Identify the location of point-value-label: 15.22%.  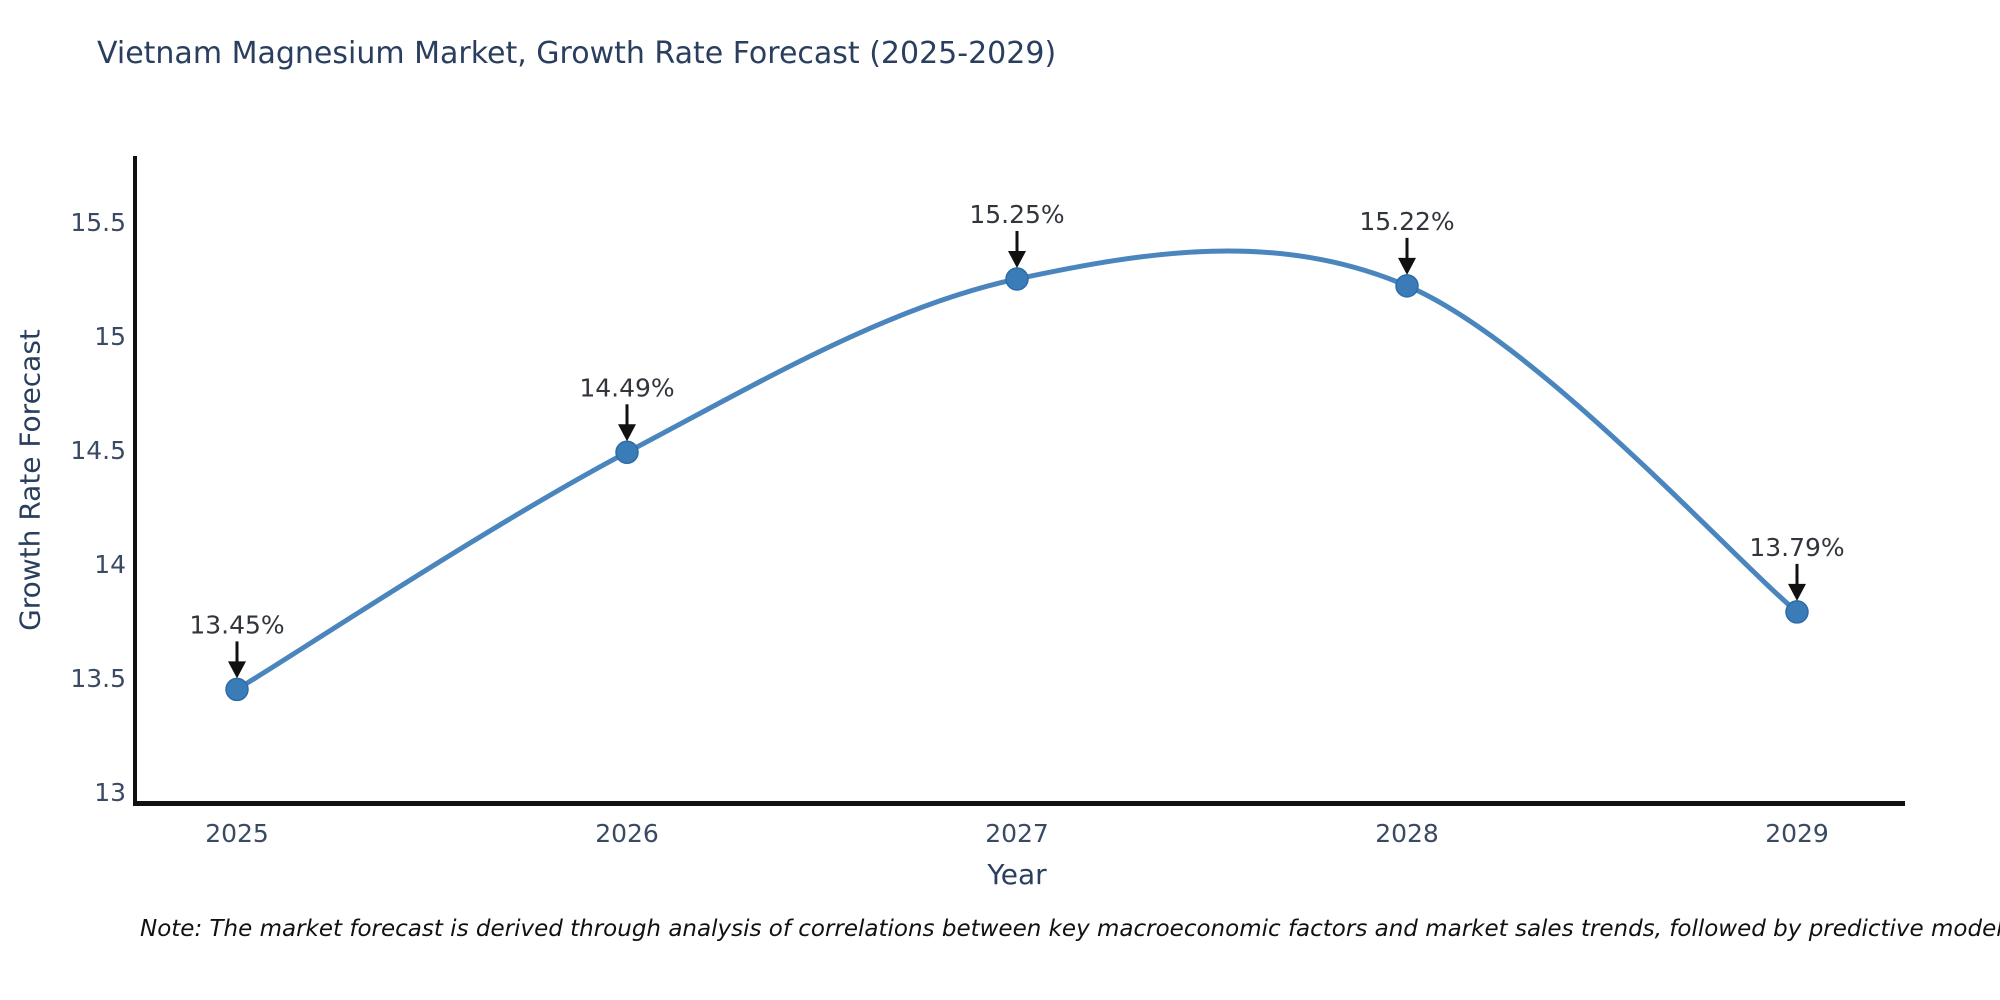
(1406, 221).